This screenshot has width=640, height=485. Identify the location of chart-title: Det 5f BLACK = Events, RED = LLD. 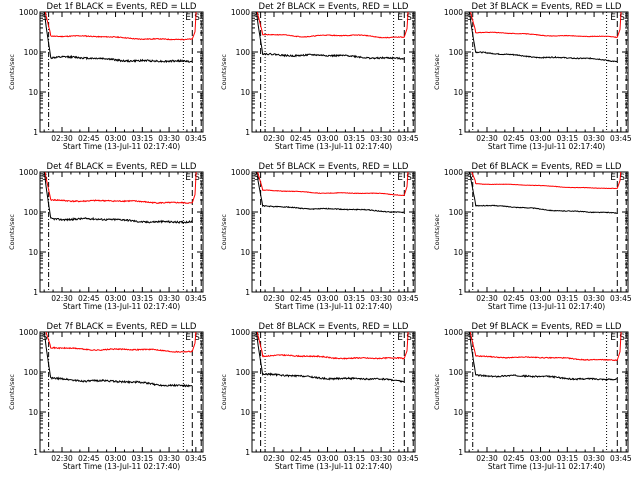
(334, 167).